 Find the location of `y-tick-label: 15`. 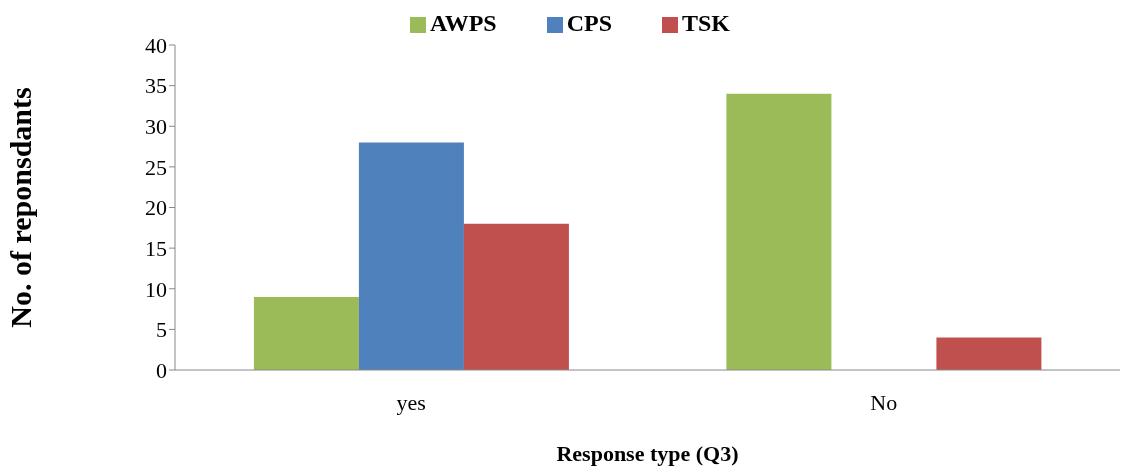

y-tick-label: 15 is located at coordinates (156, 248).